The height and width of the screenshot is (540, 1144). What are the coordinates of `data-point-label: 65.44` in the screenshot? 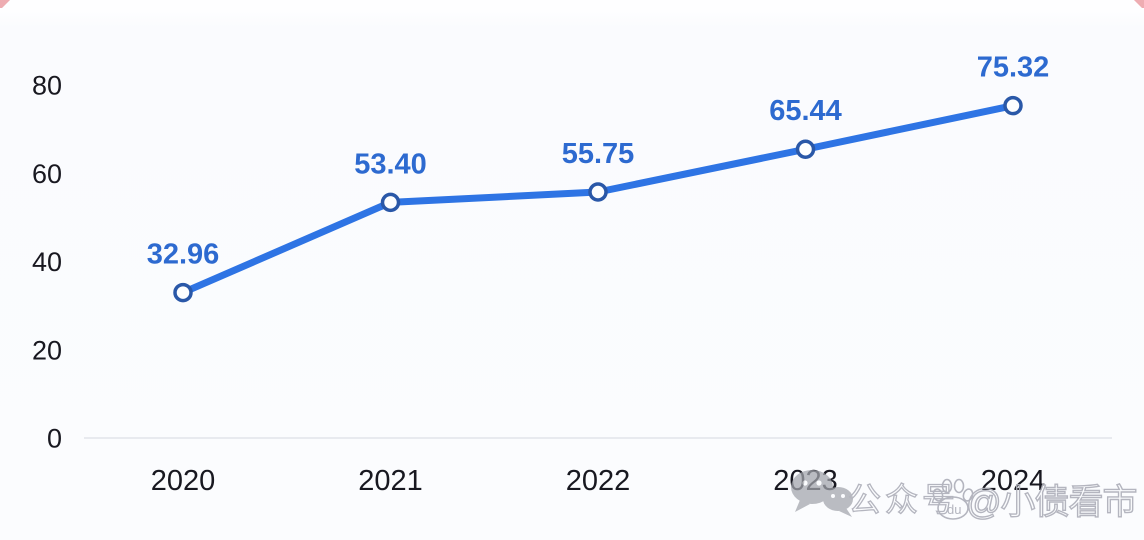 It's located at (805, 111).